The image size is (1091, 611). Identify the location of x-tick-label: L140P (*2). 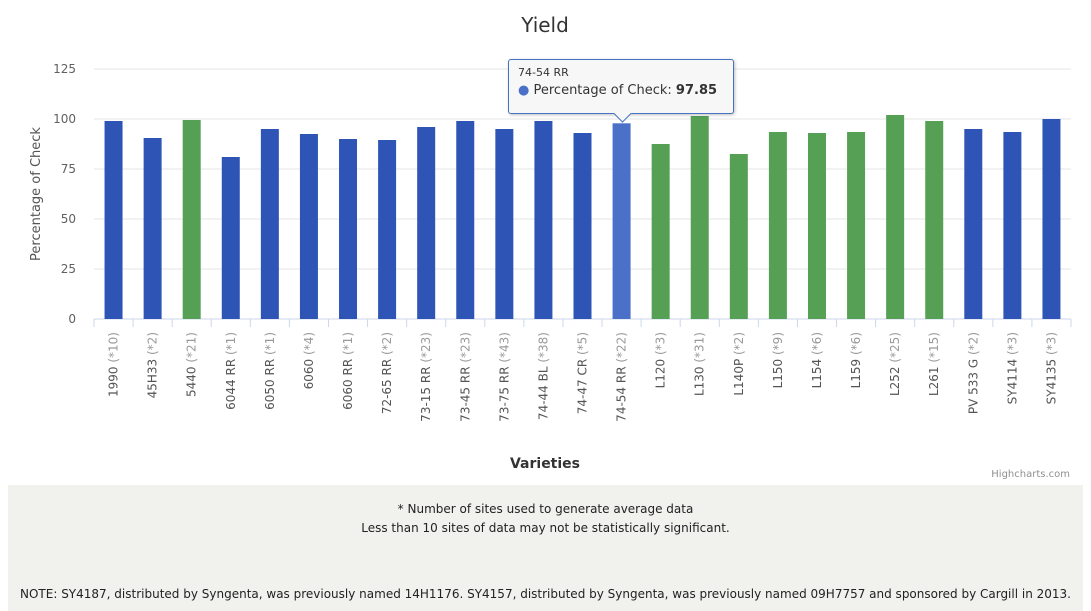
(739, 364).